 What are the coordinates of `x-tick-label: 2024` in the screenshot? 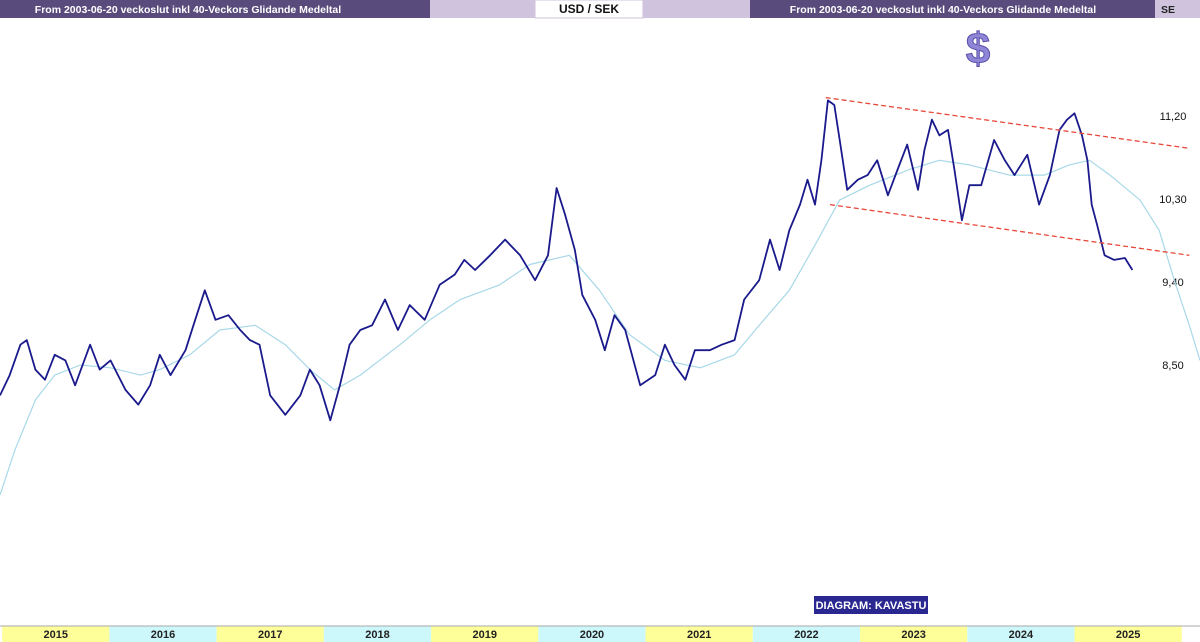 It's located at (1021, 635).